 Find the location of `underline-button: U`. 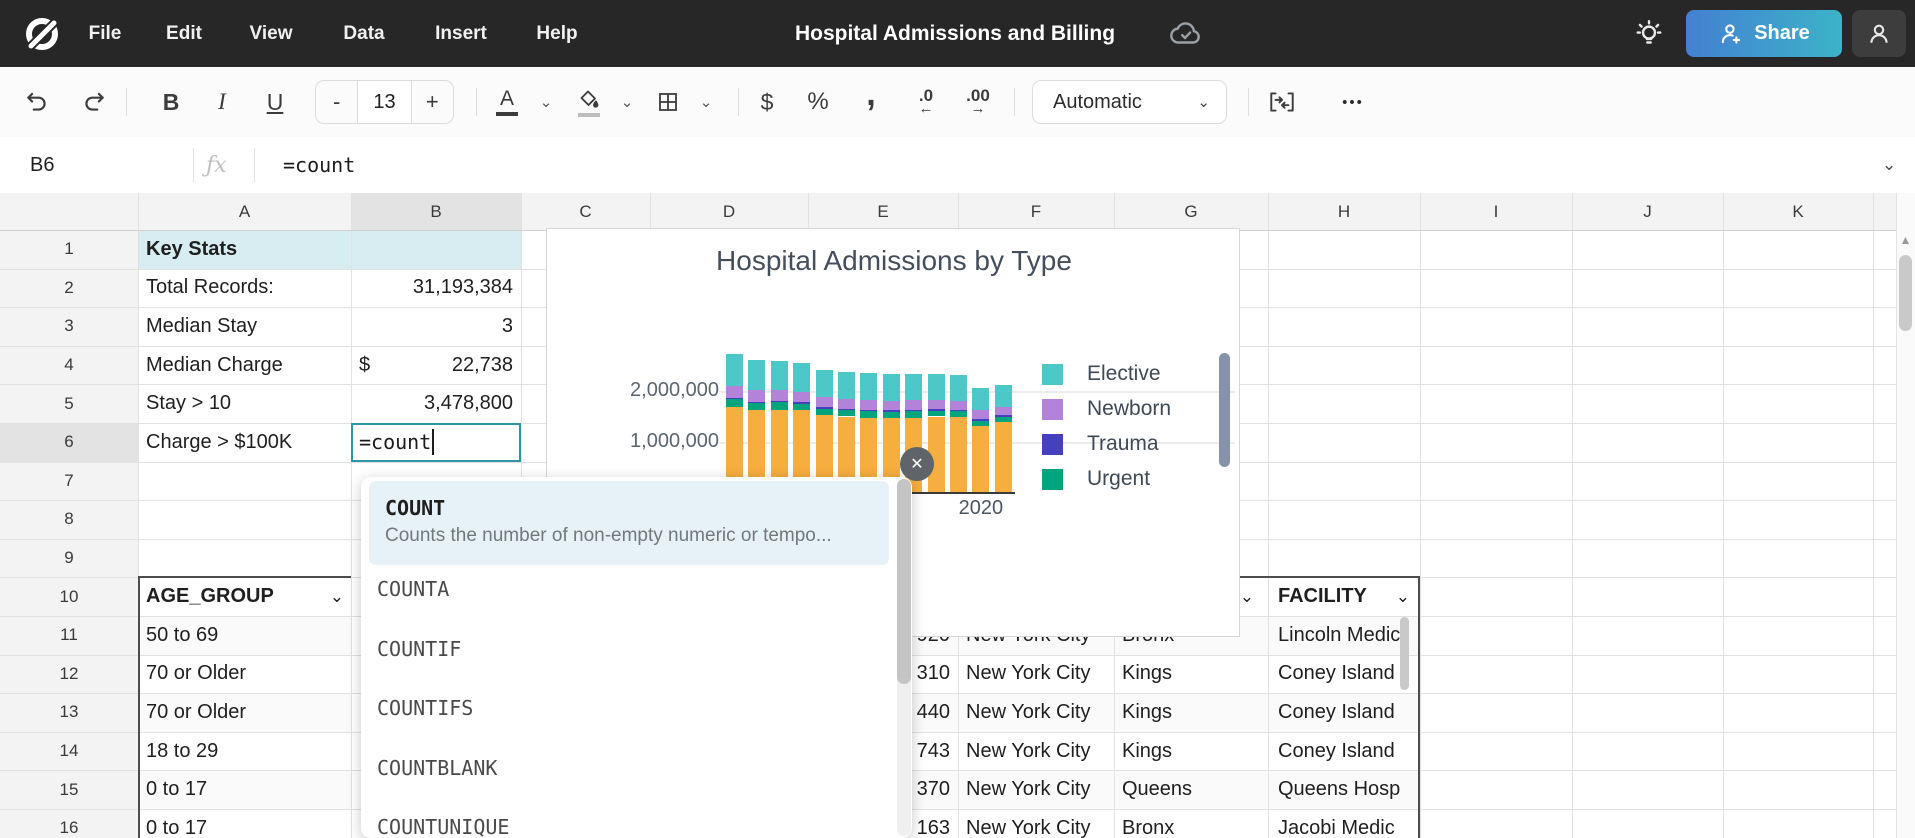

underline-button: U is located at coordinates (275, 101).